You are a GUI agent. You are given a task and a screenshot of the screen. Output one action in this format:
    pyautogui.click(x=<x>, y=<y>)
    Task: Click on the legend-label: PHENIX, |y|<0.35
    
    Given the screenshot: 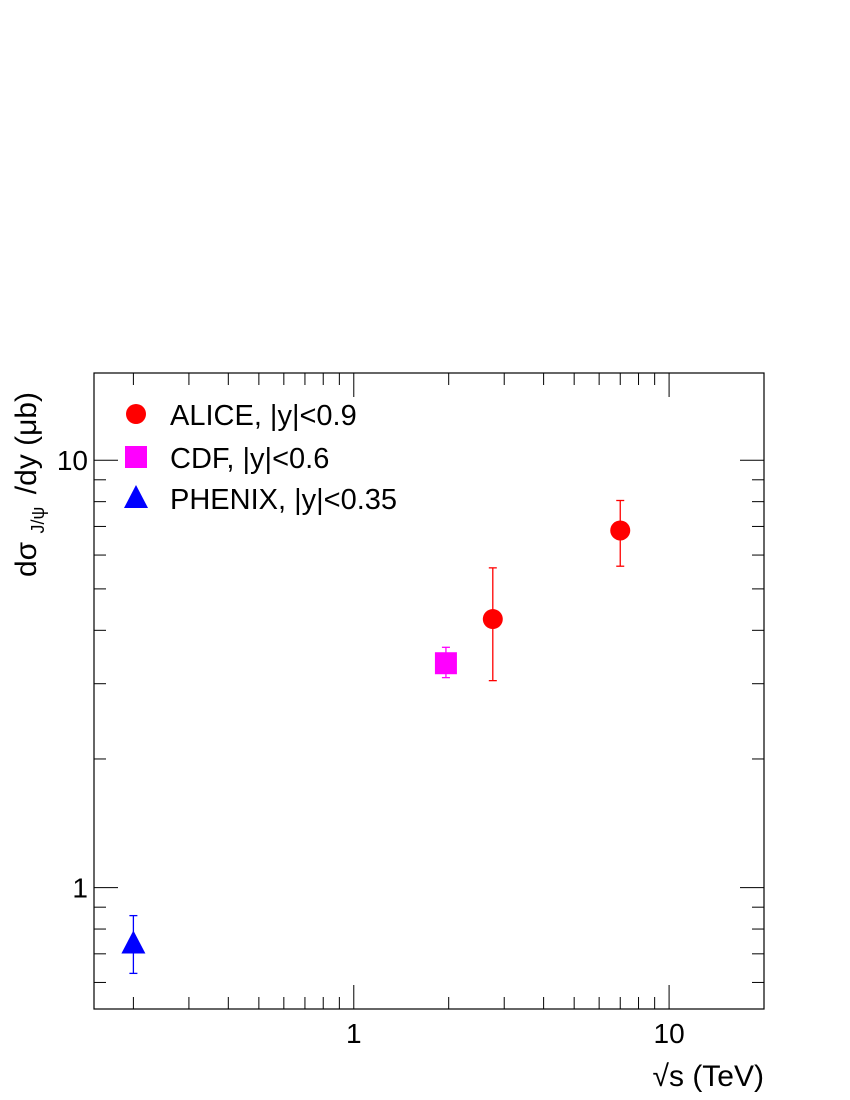 What is the action you would take?
    pyautogui.click(x=283, y=500)
    